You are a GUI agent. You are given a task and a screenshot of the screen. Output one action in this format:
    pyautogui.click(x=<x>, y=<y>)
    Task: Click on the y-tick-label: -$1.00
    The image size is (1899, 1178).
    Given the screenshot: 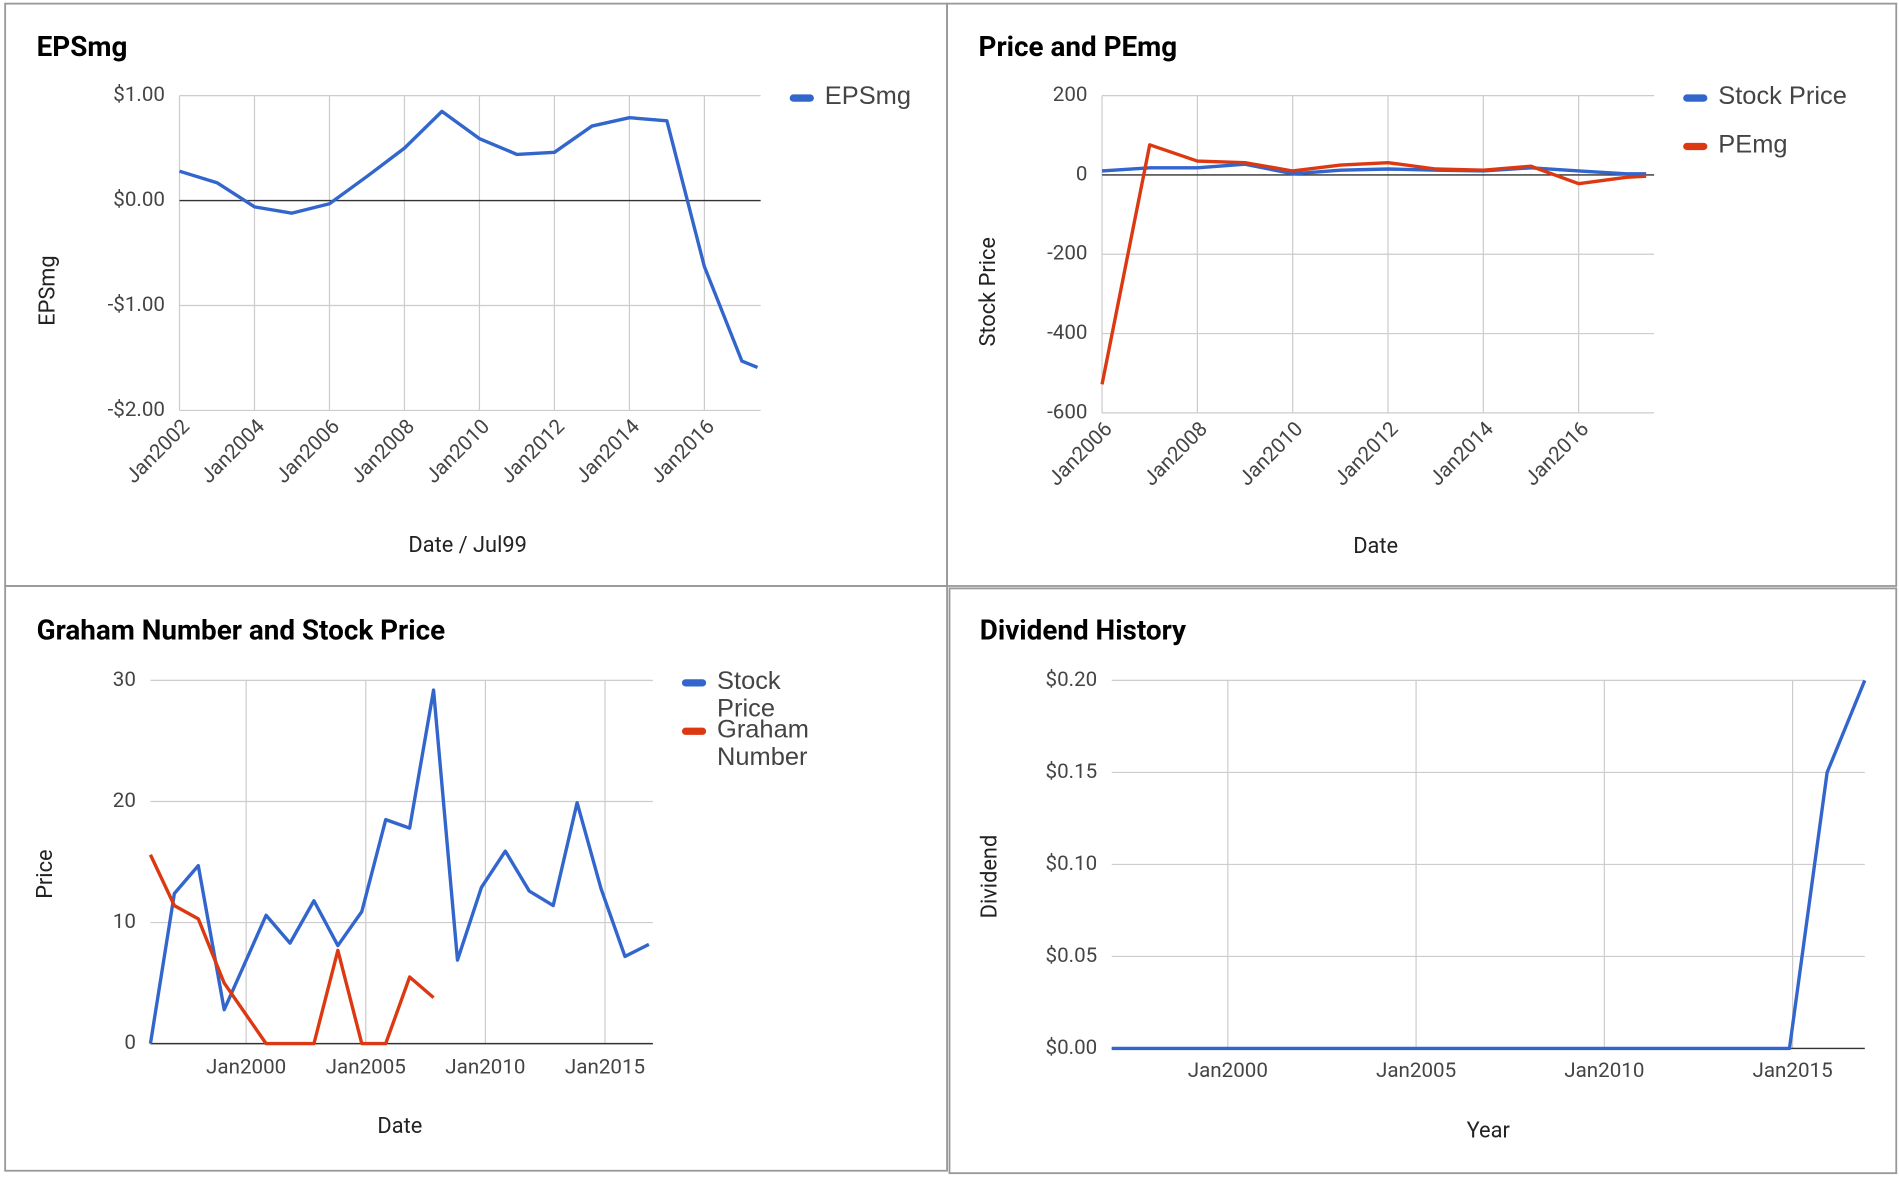 What is the action you would take?
    pyautogui.click(x=136, y=305)
    